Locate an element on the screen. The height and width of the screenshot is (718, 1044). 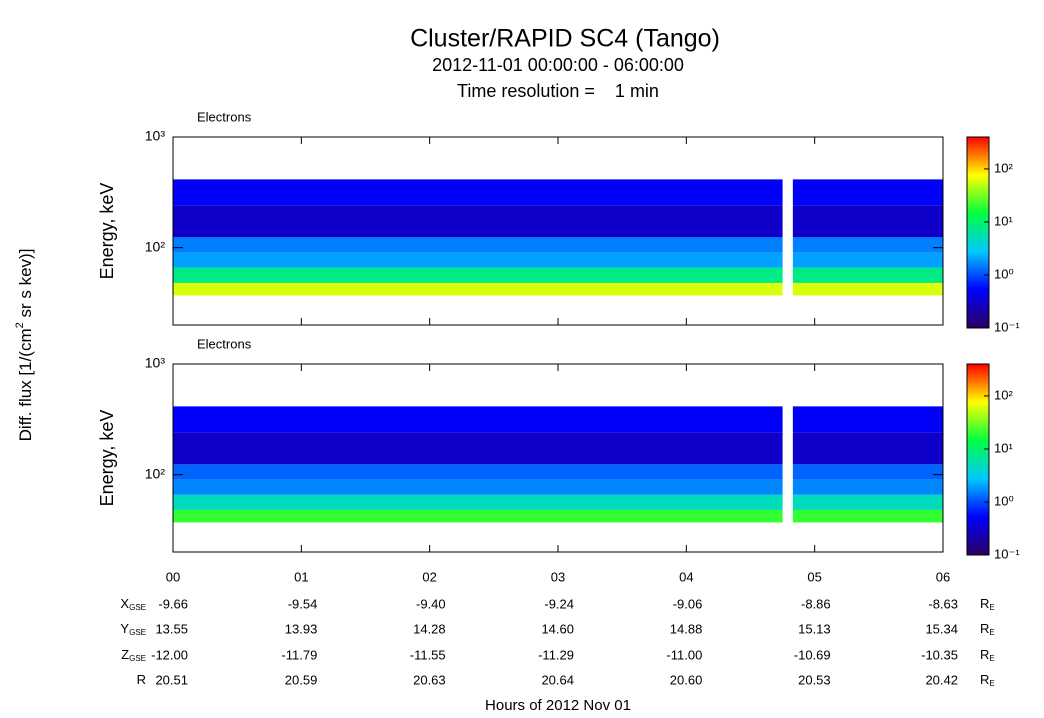
ephemeris-label-main: R is located at coordinates (141, 679).